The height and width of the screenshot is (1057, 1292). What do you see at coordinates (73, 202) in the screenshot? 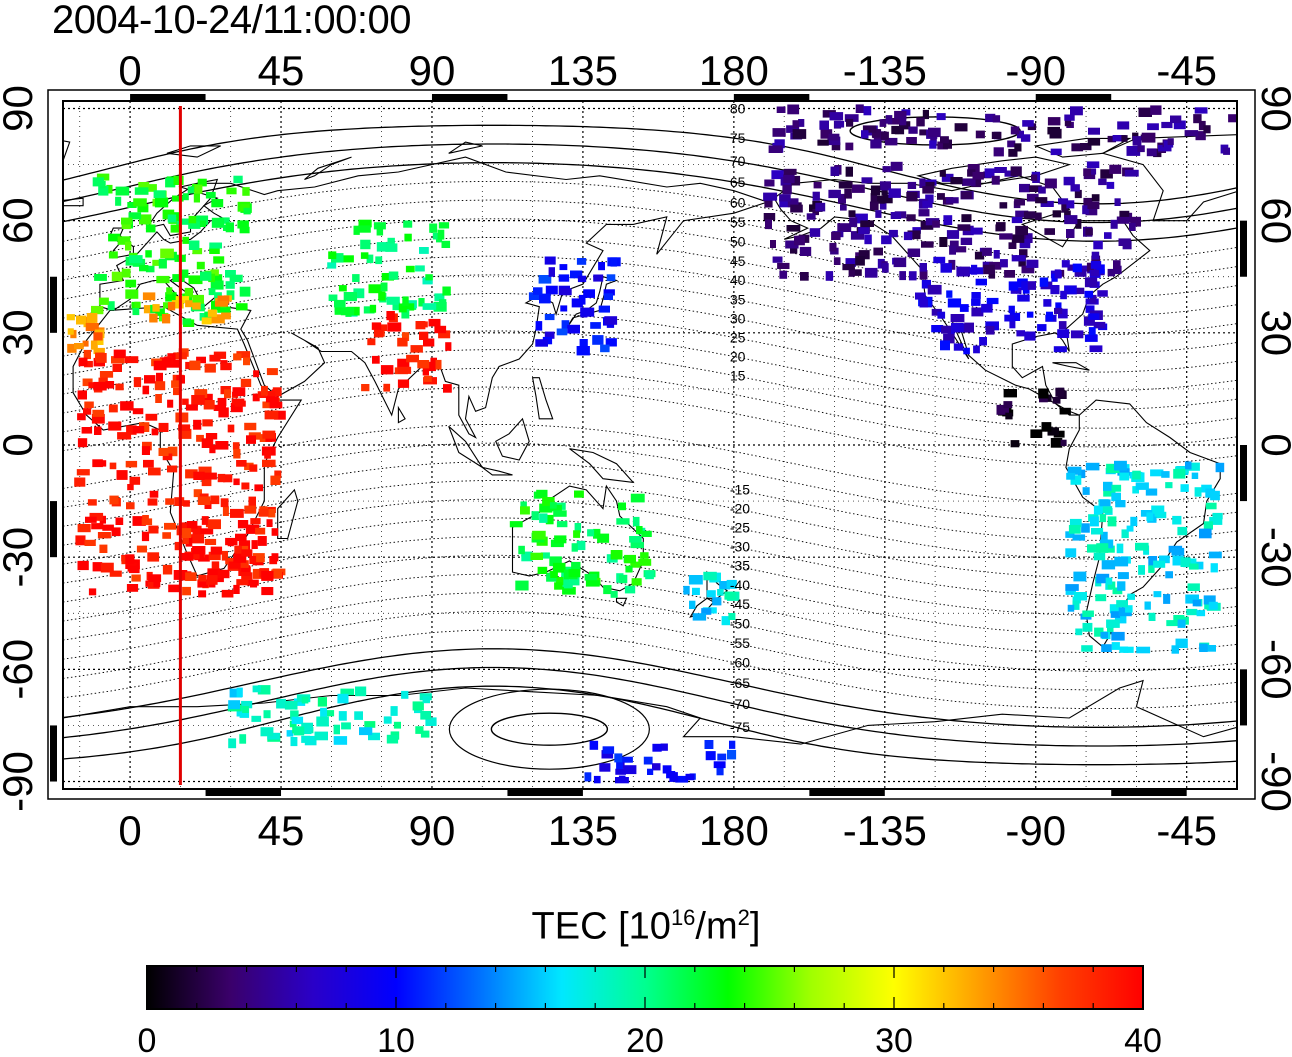
I see `coastline-iceland` at bounding box center [73, 202].